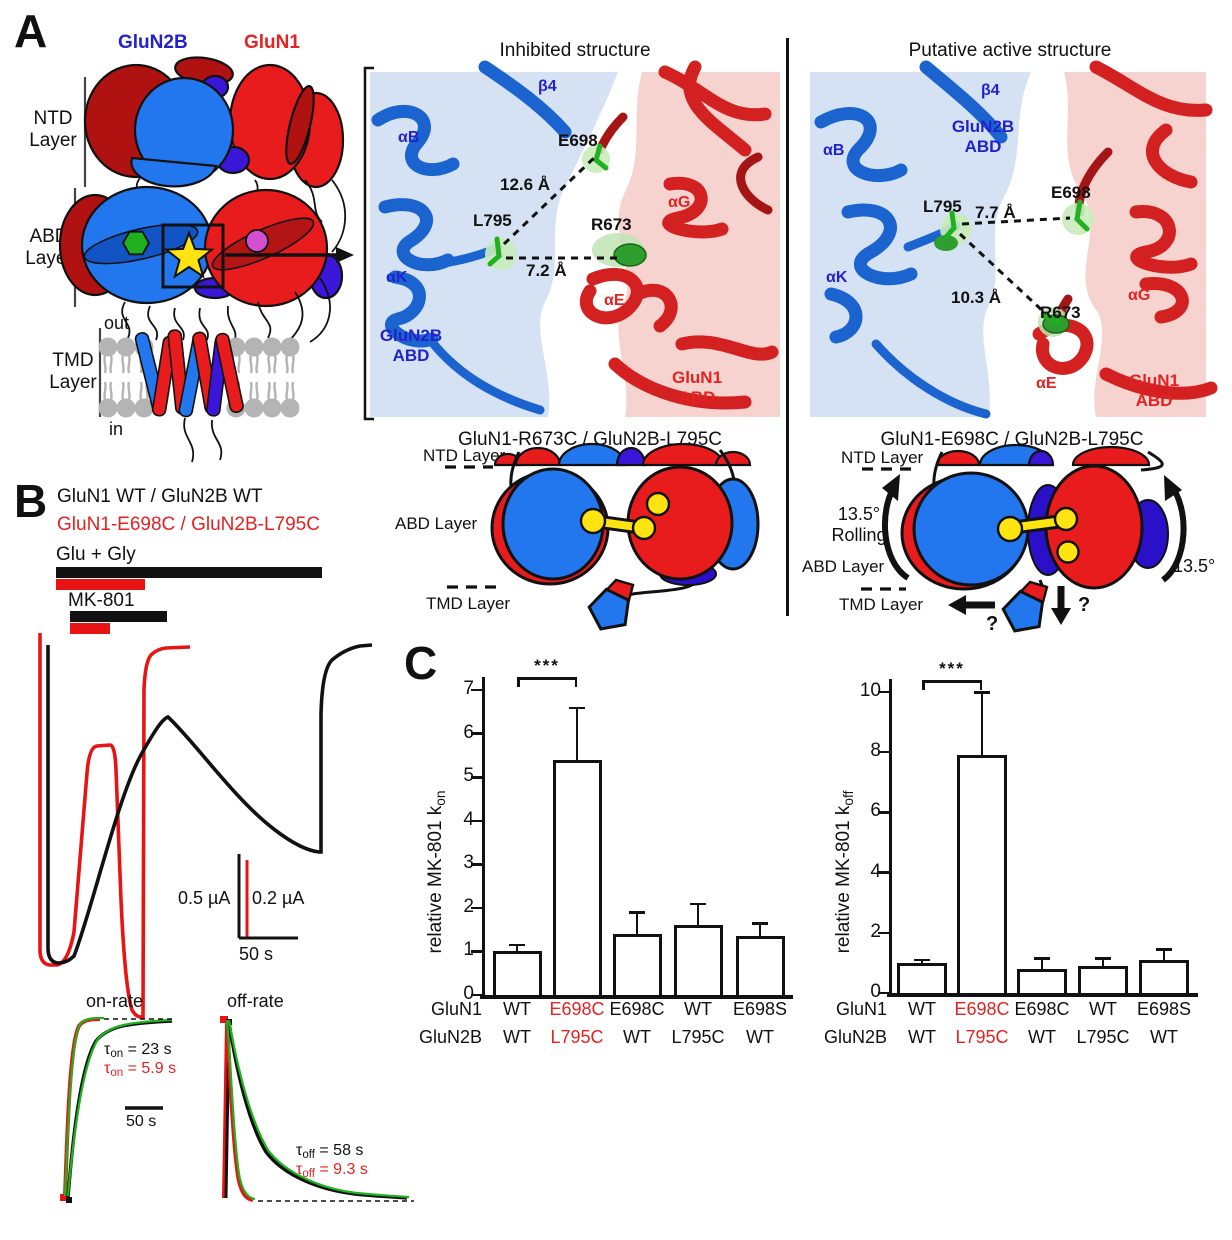 Image resolution: width=1232 pixels, height=1240 pixels. Describe the element at coordinates (875, 751) in the screenshot. I see `y-tick-label: 8` at that location.